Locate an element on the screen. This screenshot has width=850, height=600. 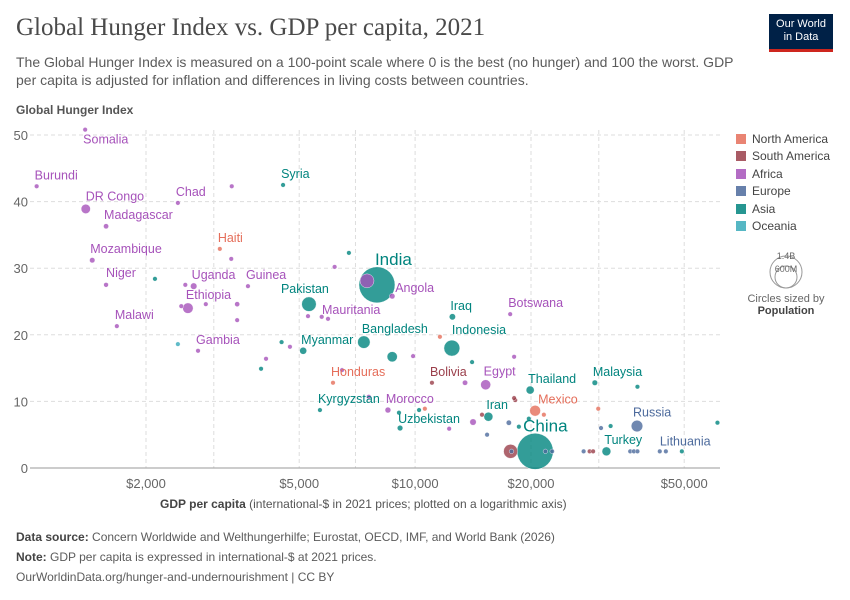
legend-item: Asia is located at coordinates (783, 209).